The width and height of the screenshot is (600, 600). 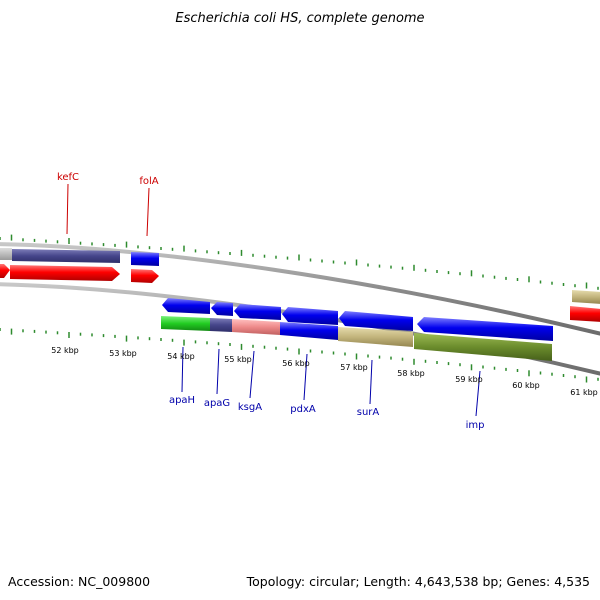 What do you see at coordinates (65, 350) in the screenshot?
I see `scale-label: 52 kbp` at bounding box center [65, 350].